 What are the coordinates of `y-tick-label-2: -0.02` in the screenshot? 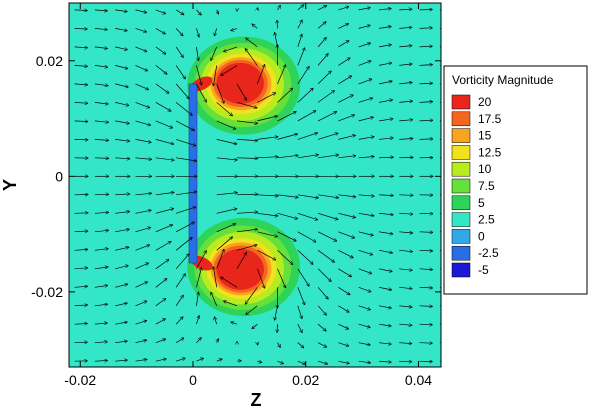 It's located at (47, 292).